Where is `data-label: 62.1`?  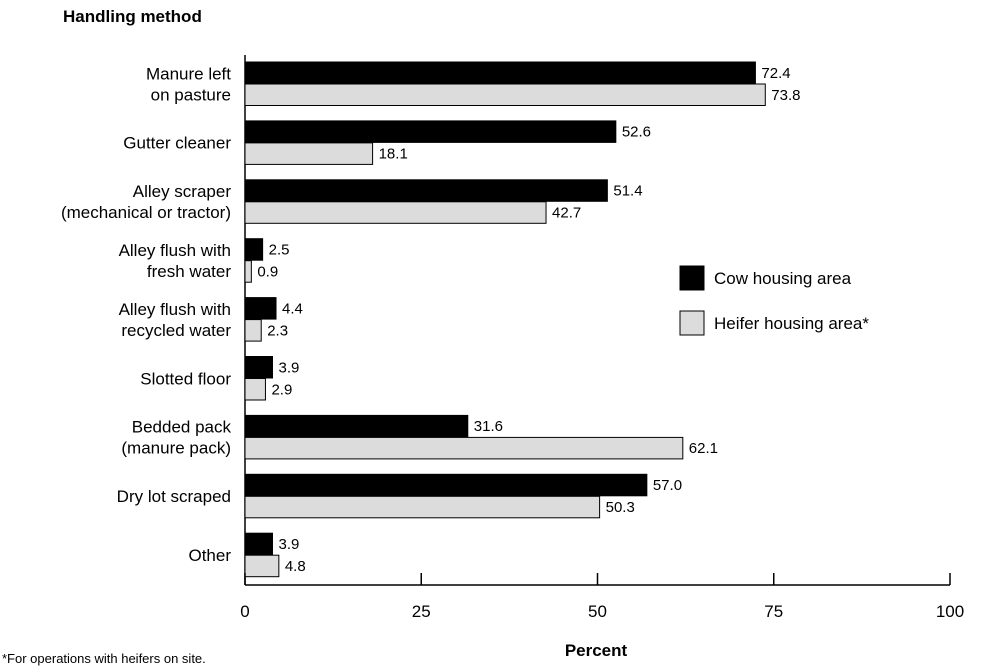 data-label: 62.1 is located at coordinates (703, 448).